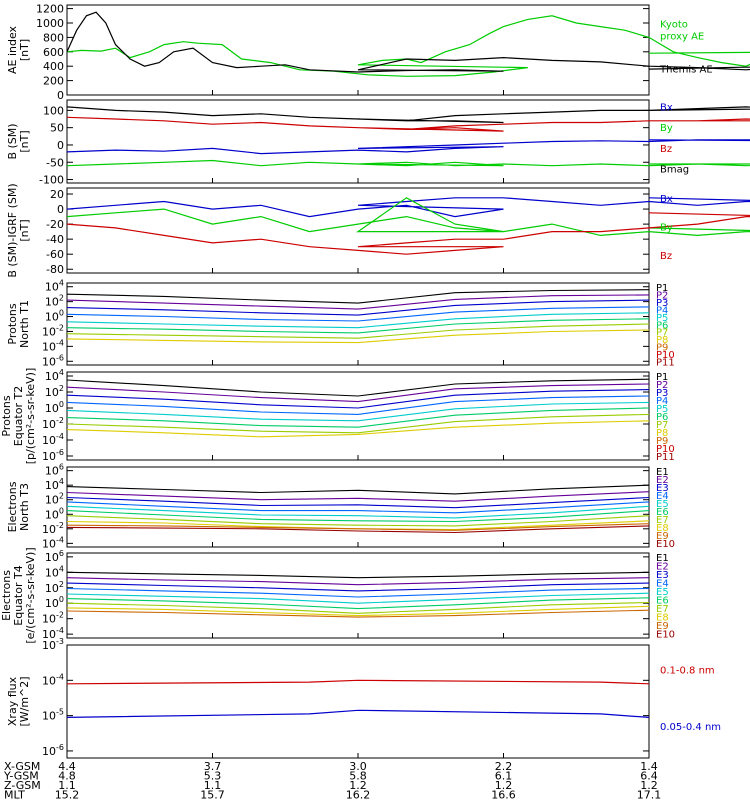 This screenshot has height=800, width=750. What do you see at coordinates (662, 609) in the screenshot?
I see `legend-entry: E7` at bounding box center [662, 609].